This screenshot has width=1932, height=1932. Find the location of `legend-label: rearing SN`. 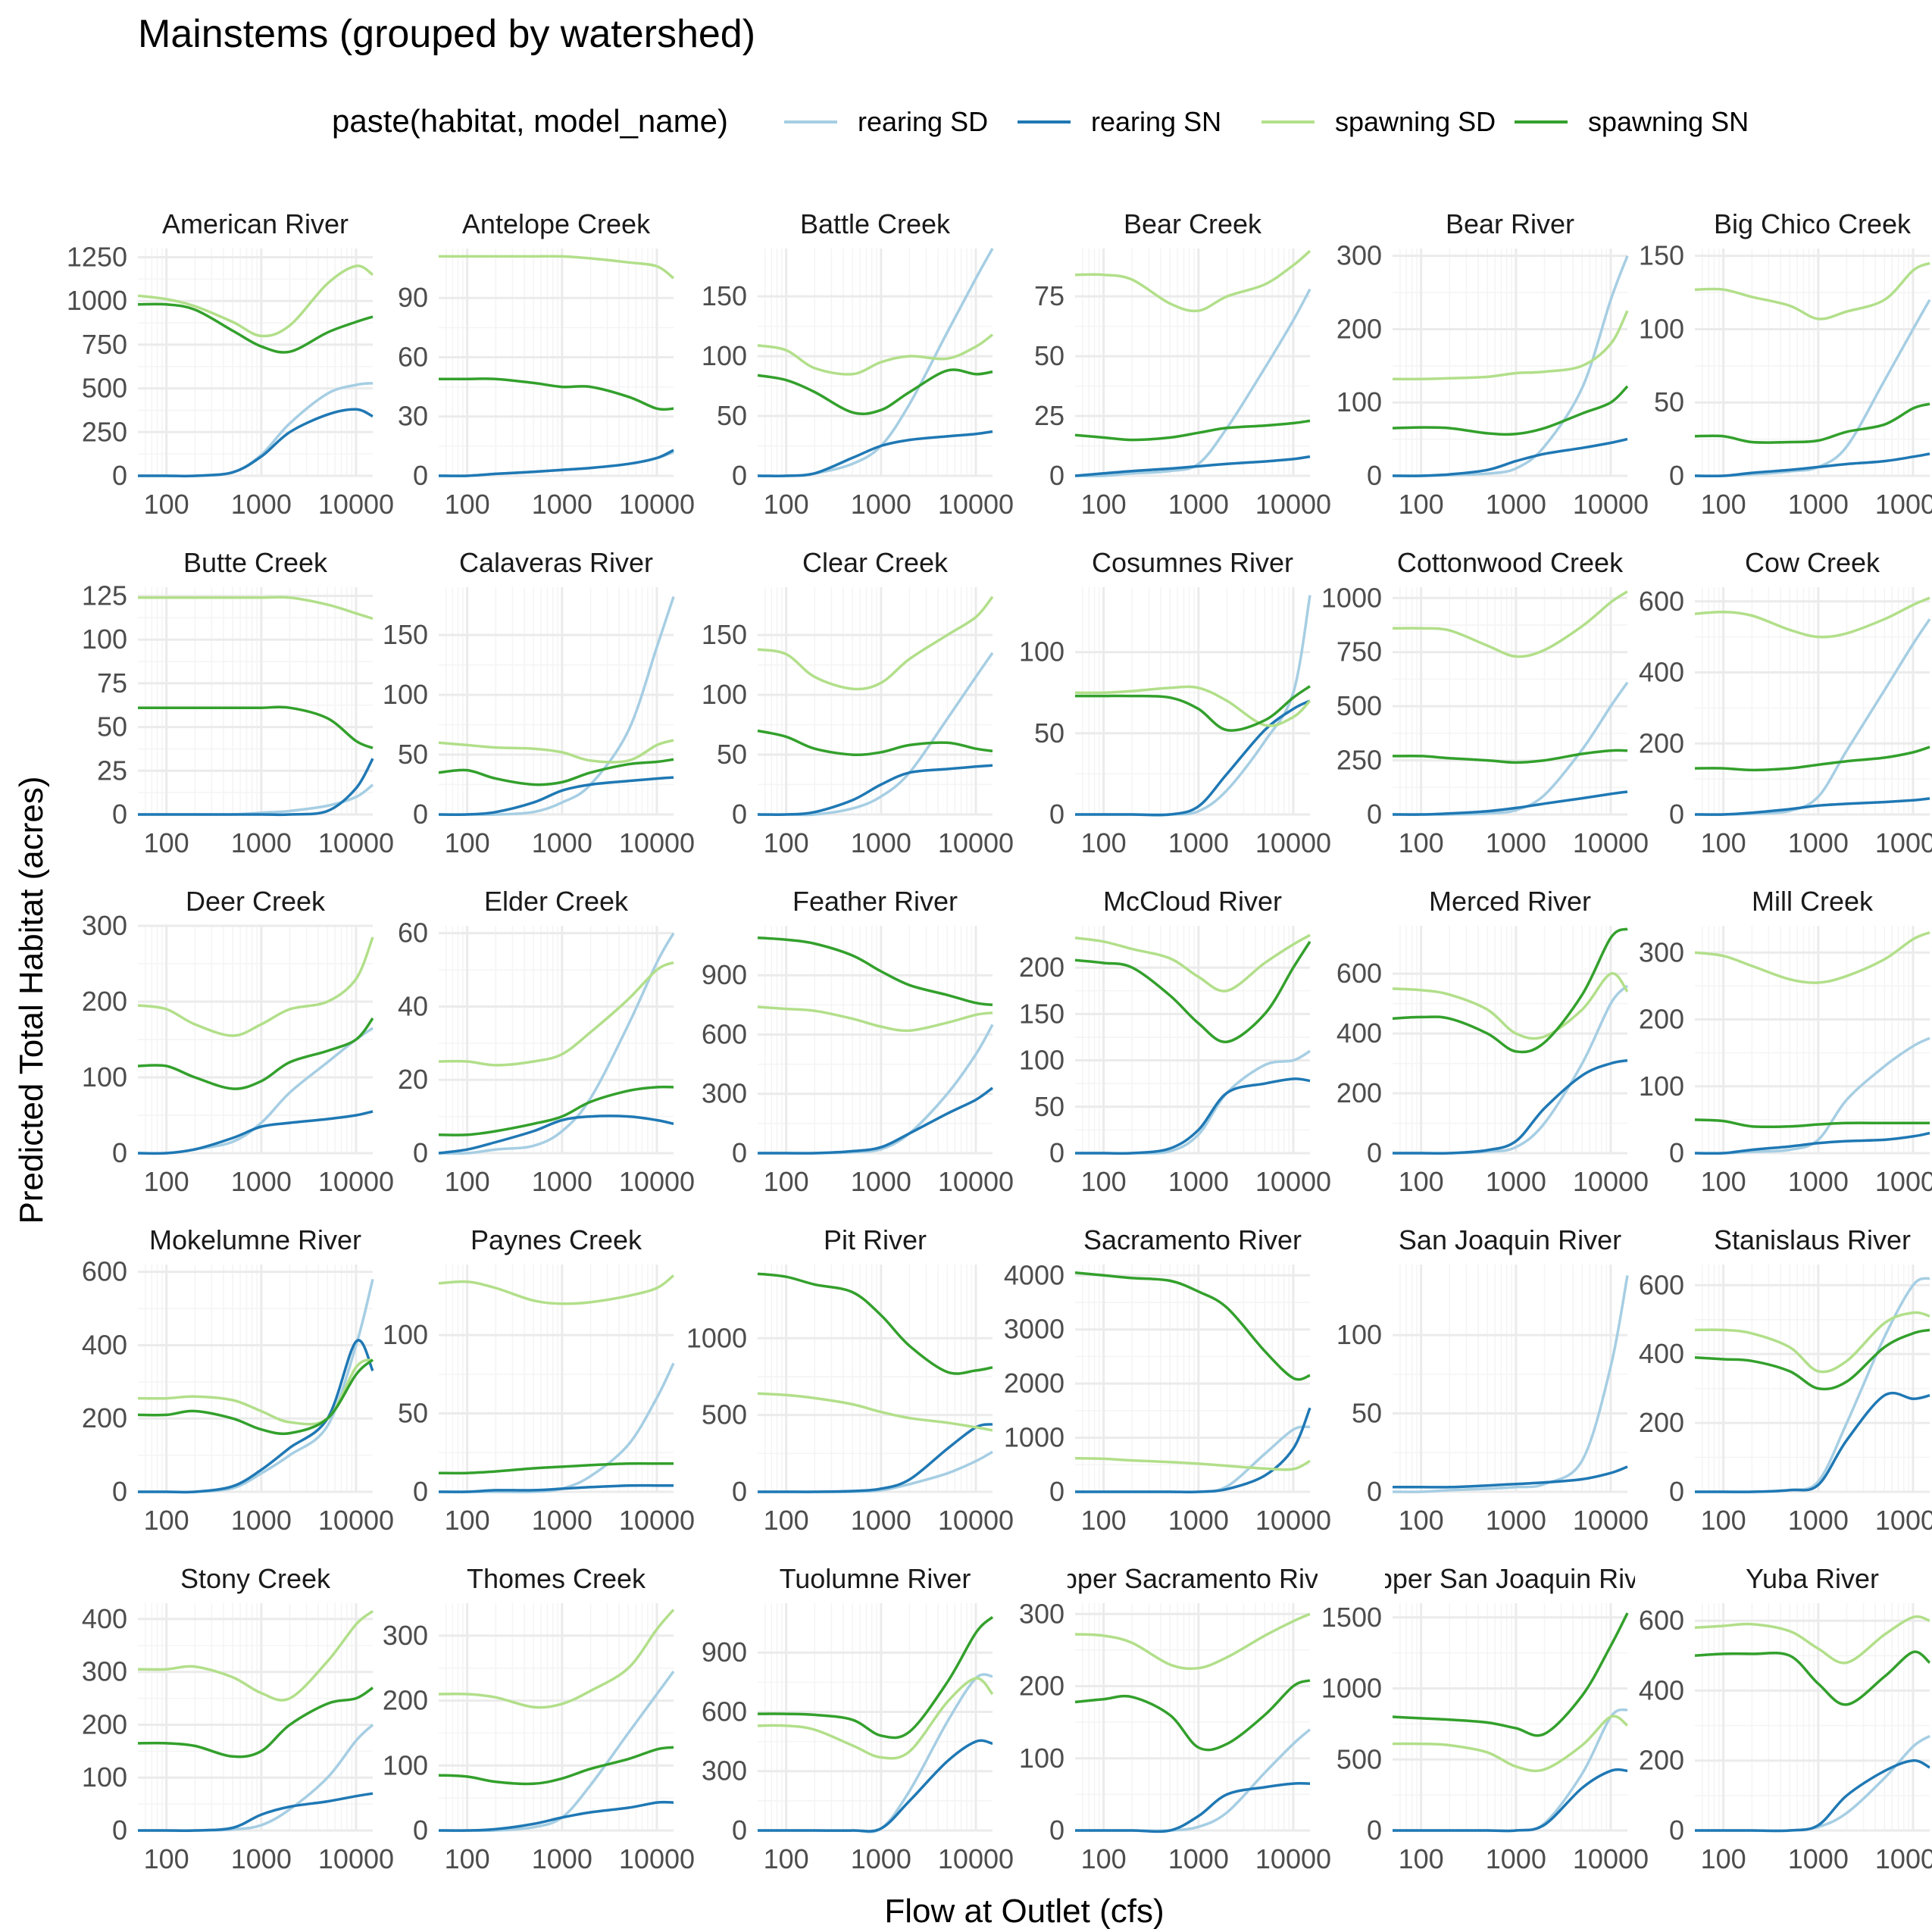

legend-label: rearing SN is located at coordinates (1156, 122).